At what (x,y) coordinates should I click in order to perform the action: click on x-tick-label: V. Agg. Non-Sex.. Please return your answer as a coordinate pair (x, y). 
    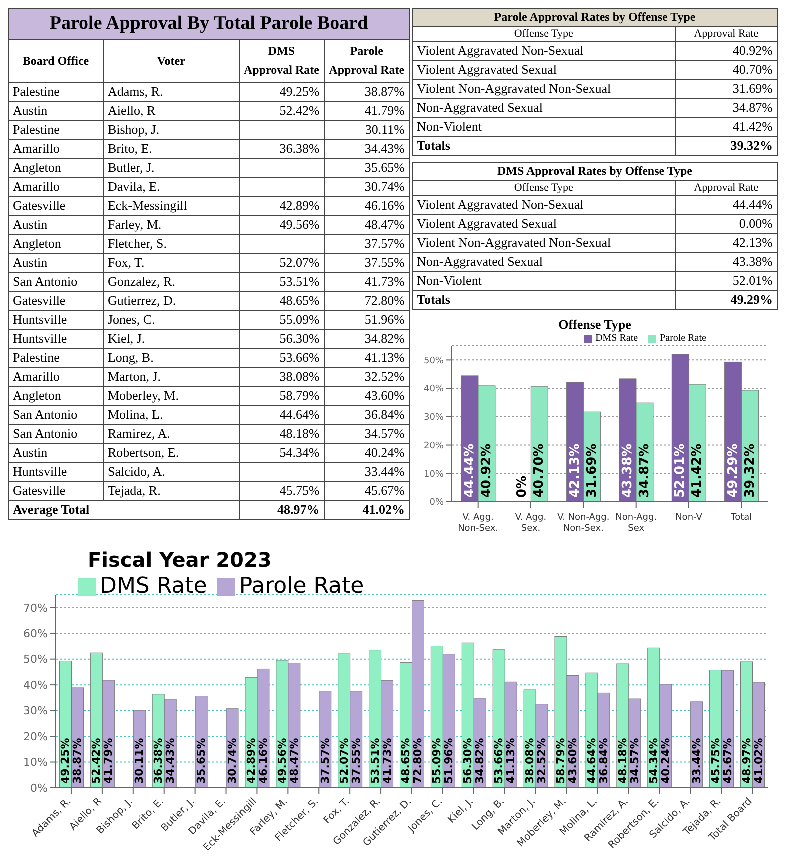
    Looking at the image, I should click on (478, 523).